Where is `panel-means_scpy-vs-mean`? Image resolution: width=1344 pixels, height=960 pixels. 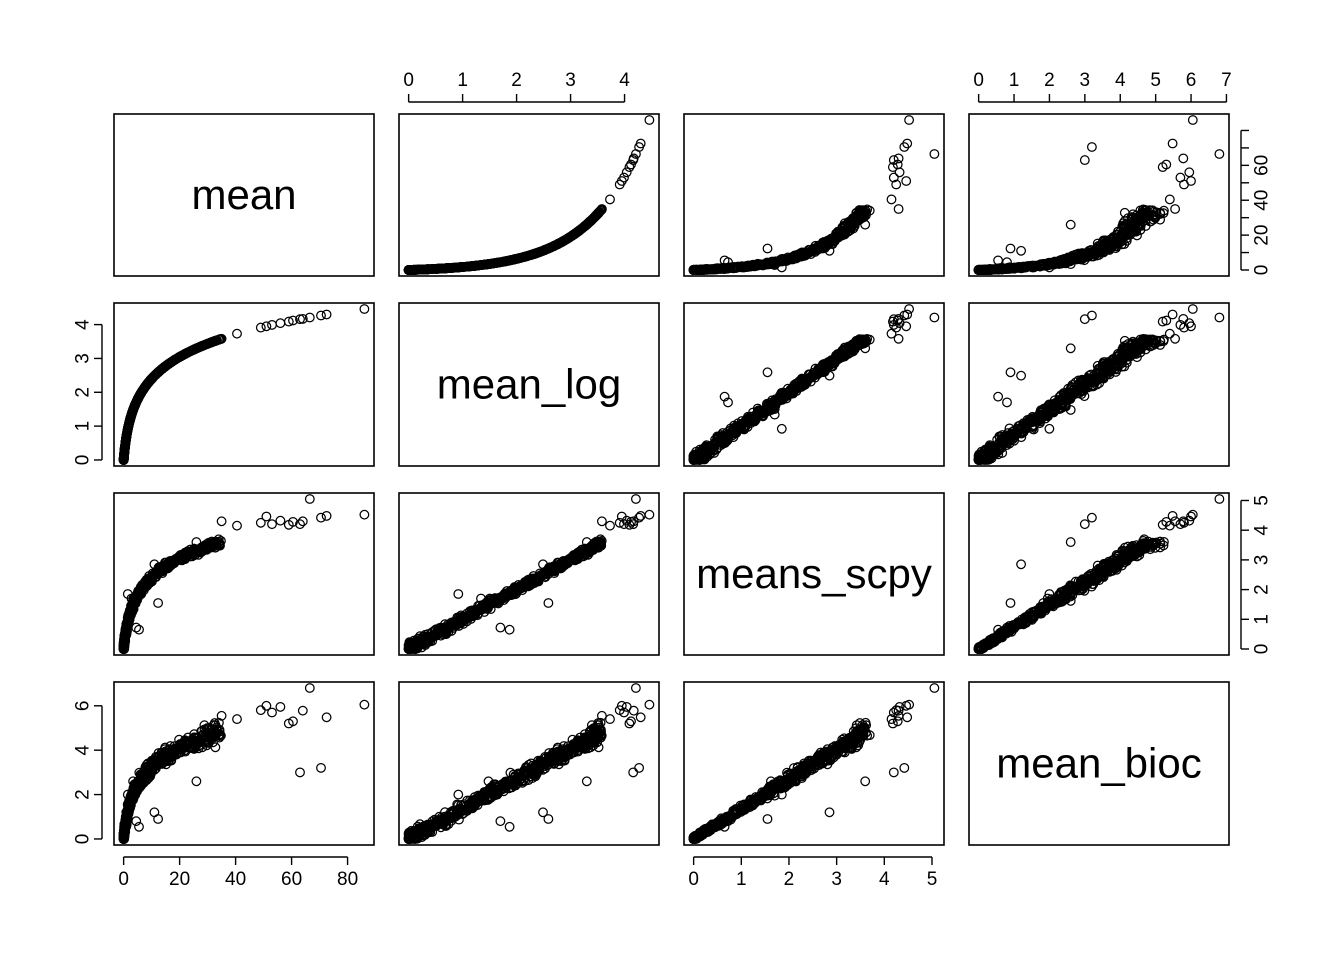 panel-means_scpy-vs-mean is located at coordinates (244, 574).